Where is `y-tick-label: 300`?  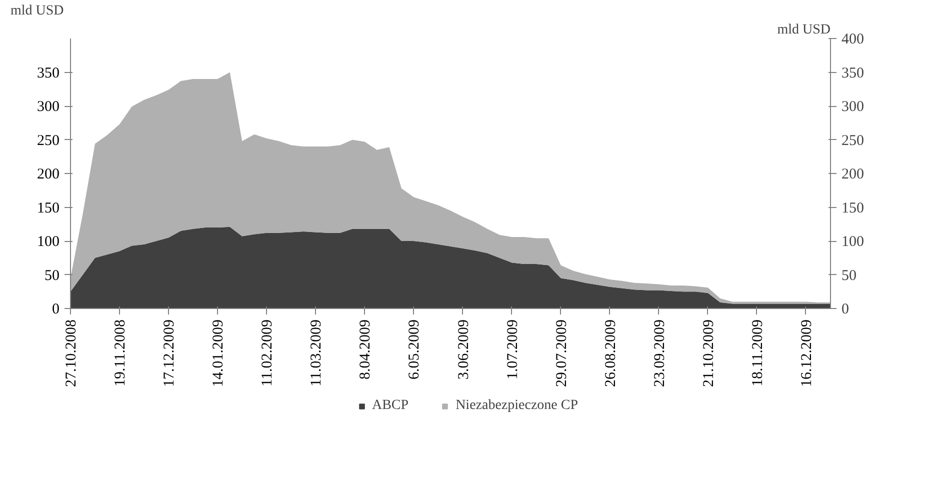 y-tick-label: 300 is located at coordinates (48, 107).